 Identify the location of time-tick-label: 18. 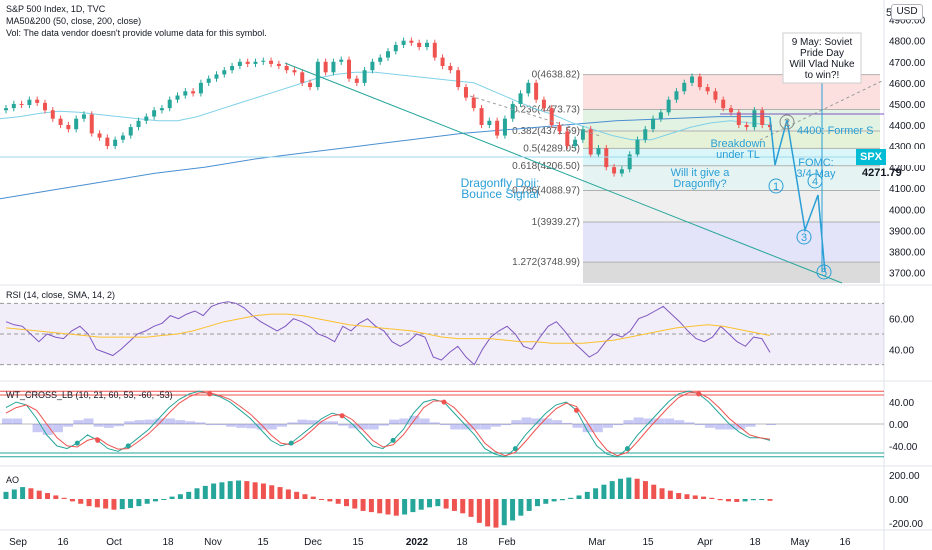
(755, 542).